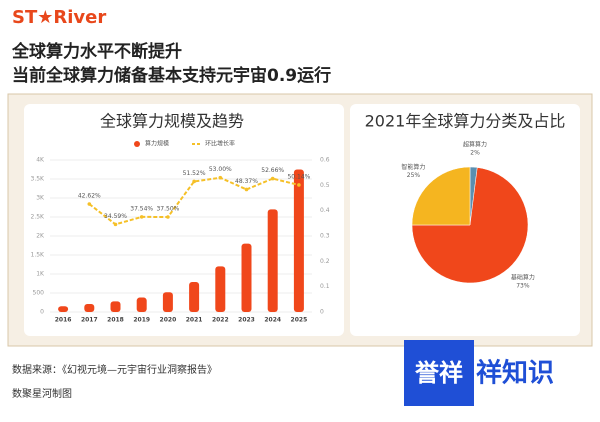 This screenshot has width=600, height=422. What do you see at coordinates (220, 169) in the screenshot?
I see `data-label: 53.00%` at bounding box center [220, 169].